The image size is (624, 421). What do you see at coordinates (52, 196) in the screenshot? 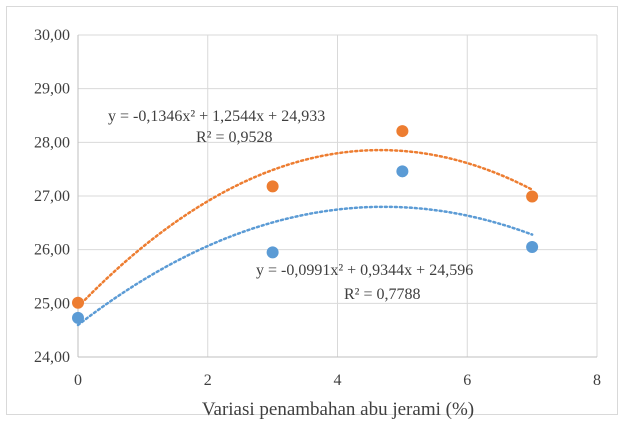
I see `y-tick-label: 27,00` at bounding box center [52, 196].